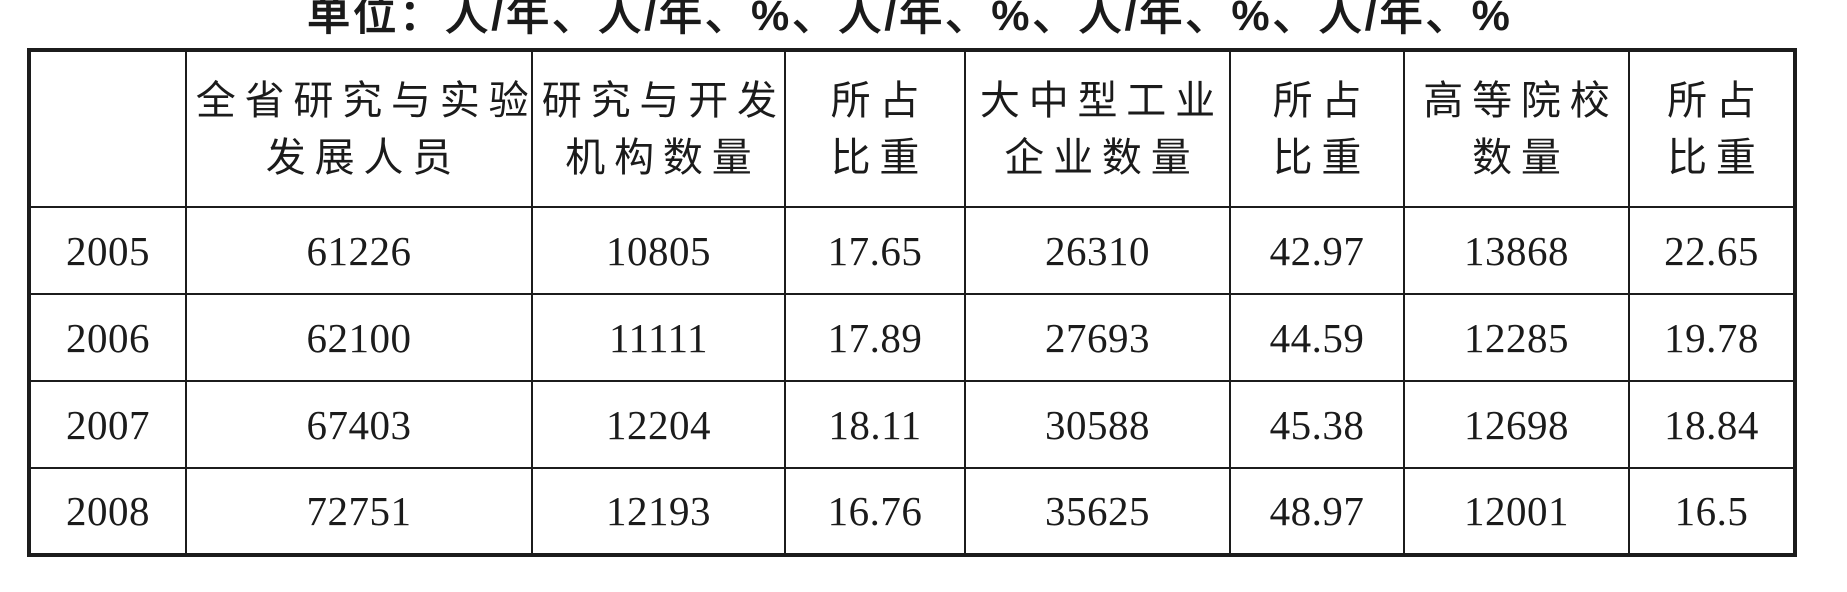 The height and width of the screenshot is (592, 1847). I want to click on header-label: 机构数量, so click(663, 157).